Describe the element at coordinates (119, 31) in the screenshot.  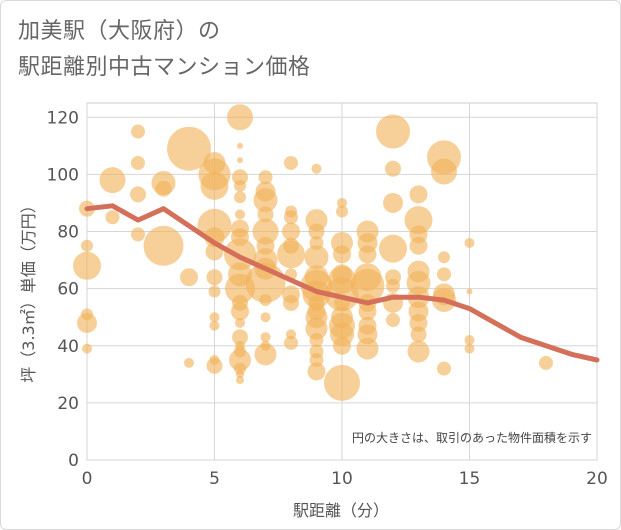
I see `title-line-1: 加美駅（大阪府）の` at that location.